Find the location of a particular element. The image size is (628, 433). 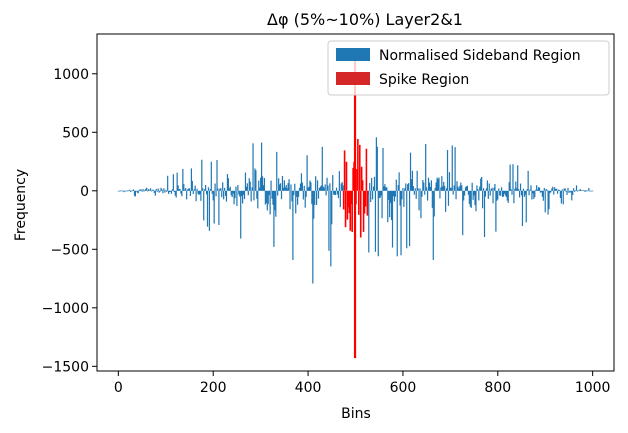

y-tick-label: −1000 is located at coordinates (65, 309).